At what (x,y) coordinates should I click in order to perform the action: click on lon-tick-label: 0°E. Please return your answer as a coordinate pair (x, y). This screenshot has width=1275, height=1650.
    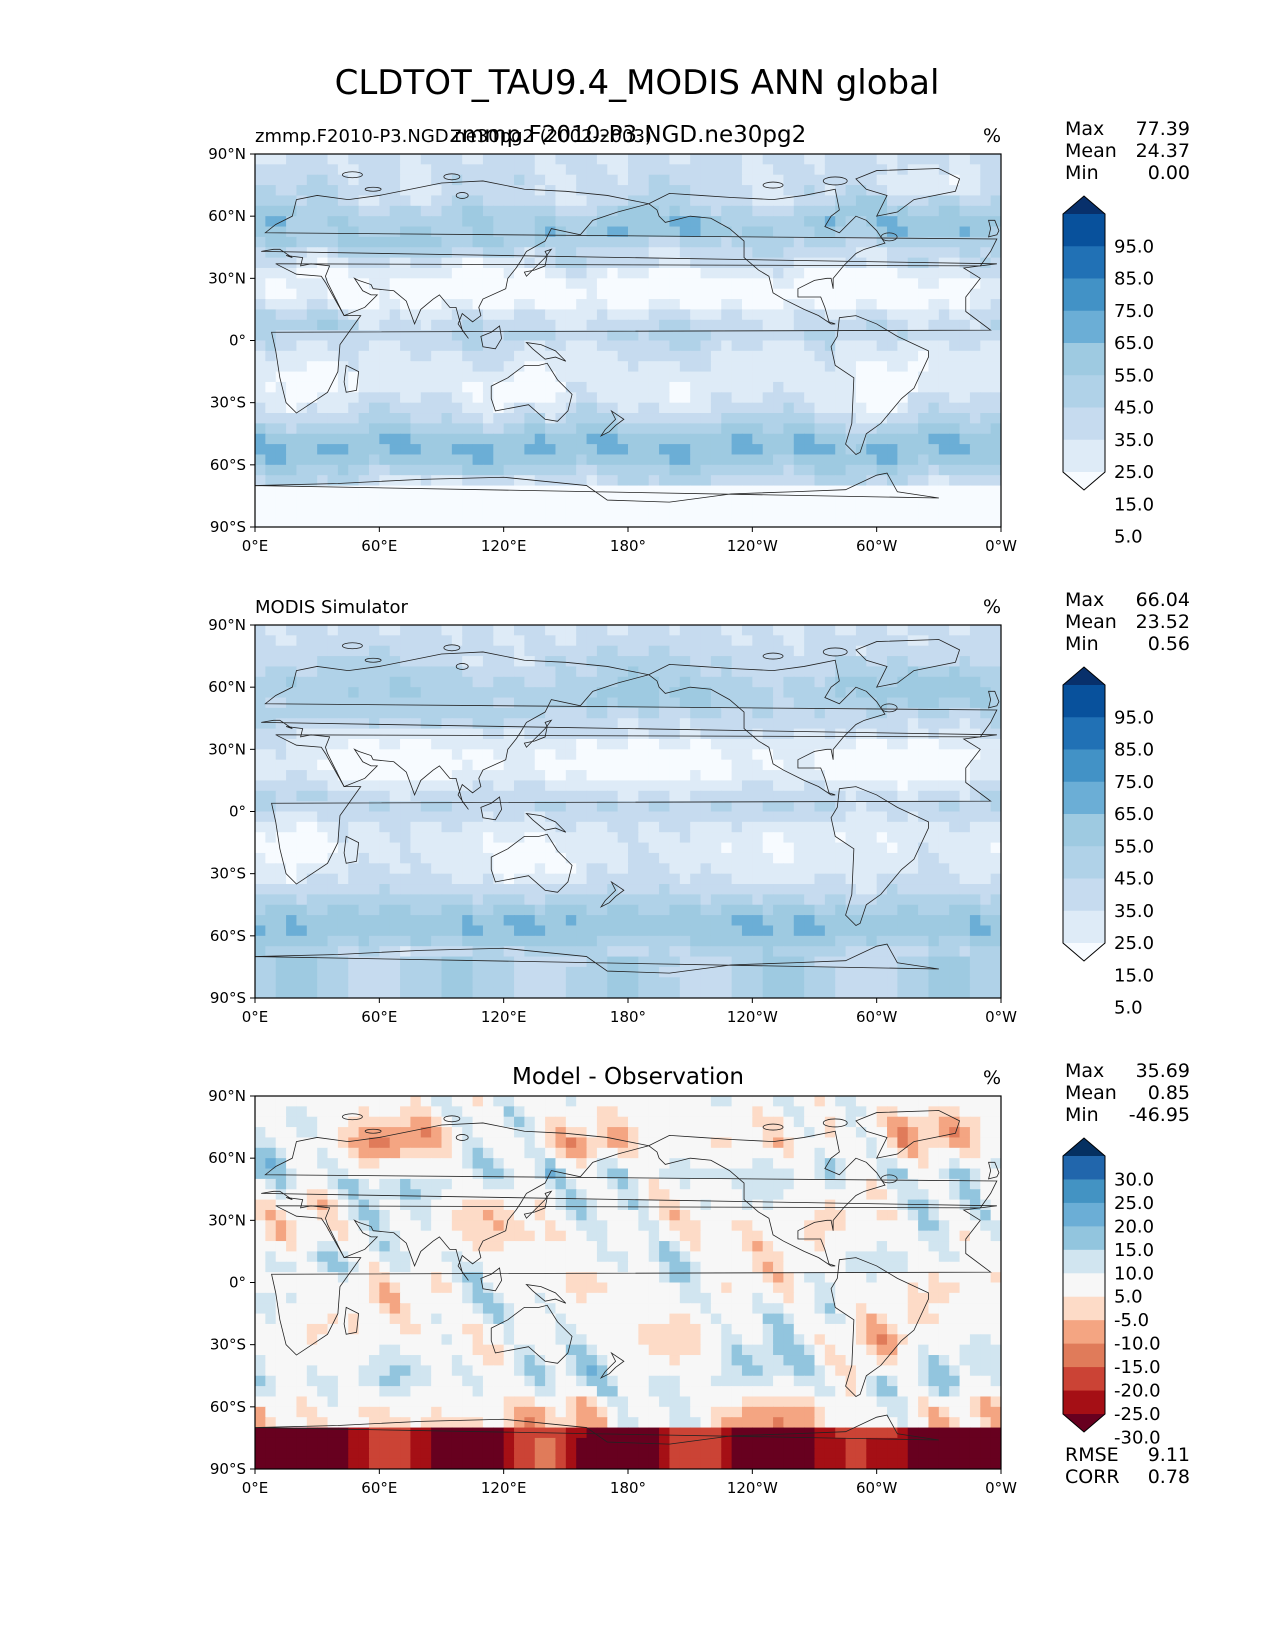
    Looking at the image, I should click on (255, 546).